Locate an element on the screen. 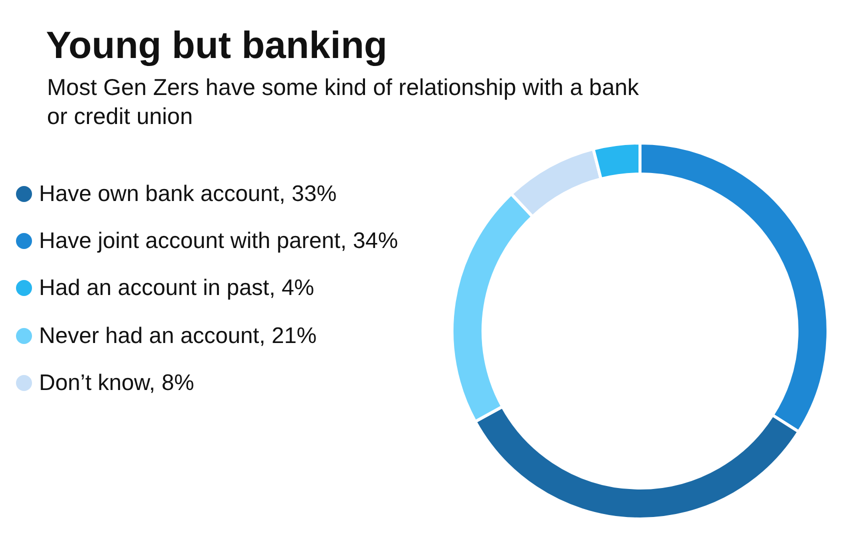  legend-label: Never had an account, 21% is located at coordinates (178, 335).